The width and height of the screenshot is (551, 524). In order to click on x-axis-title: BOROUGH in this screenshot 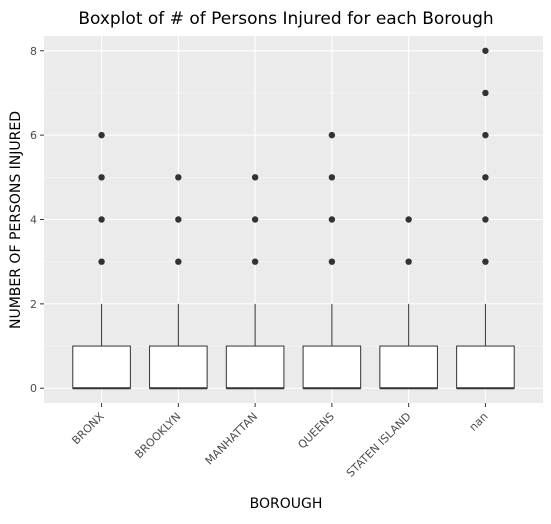, I will do `click(286, 504)`.